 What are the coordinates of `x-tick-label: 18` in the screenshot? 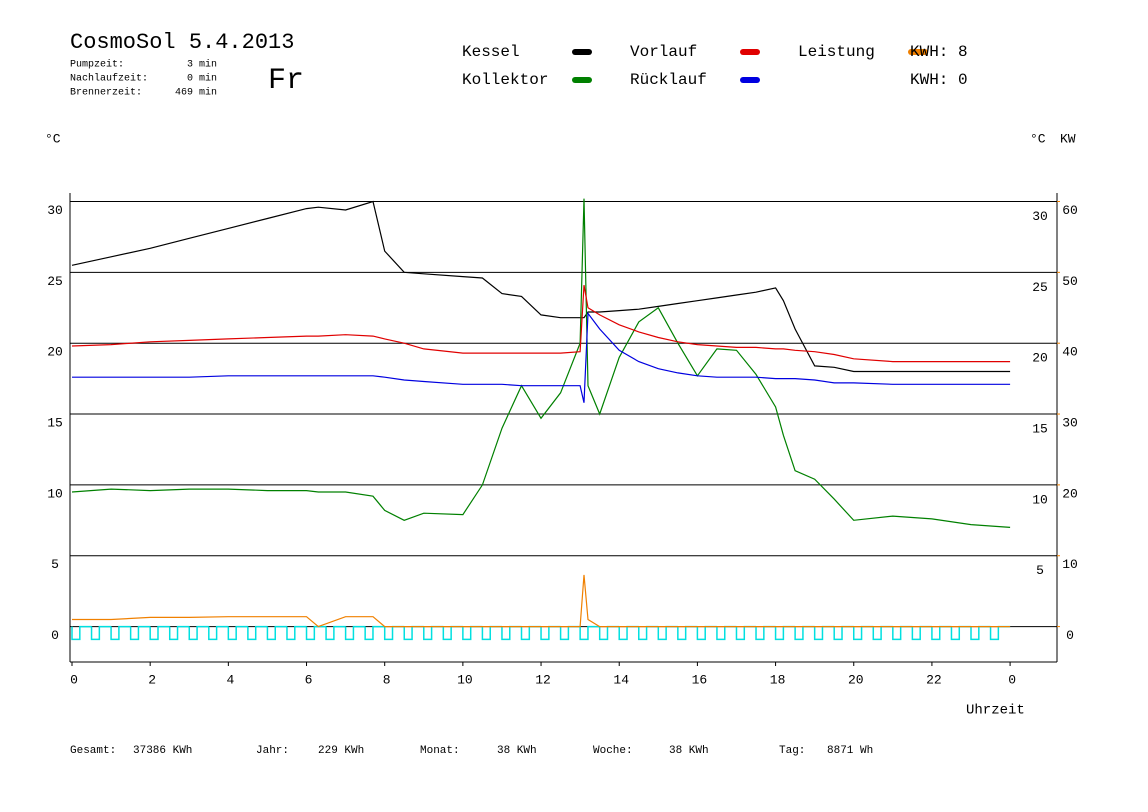 It's located at (778, 679).